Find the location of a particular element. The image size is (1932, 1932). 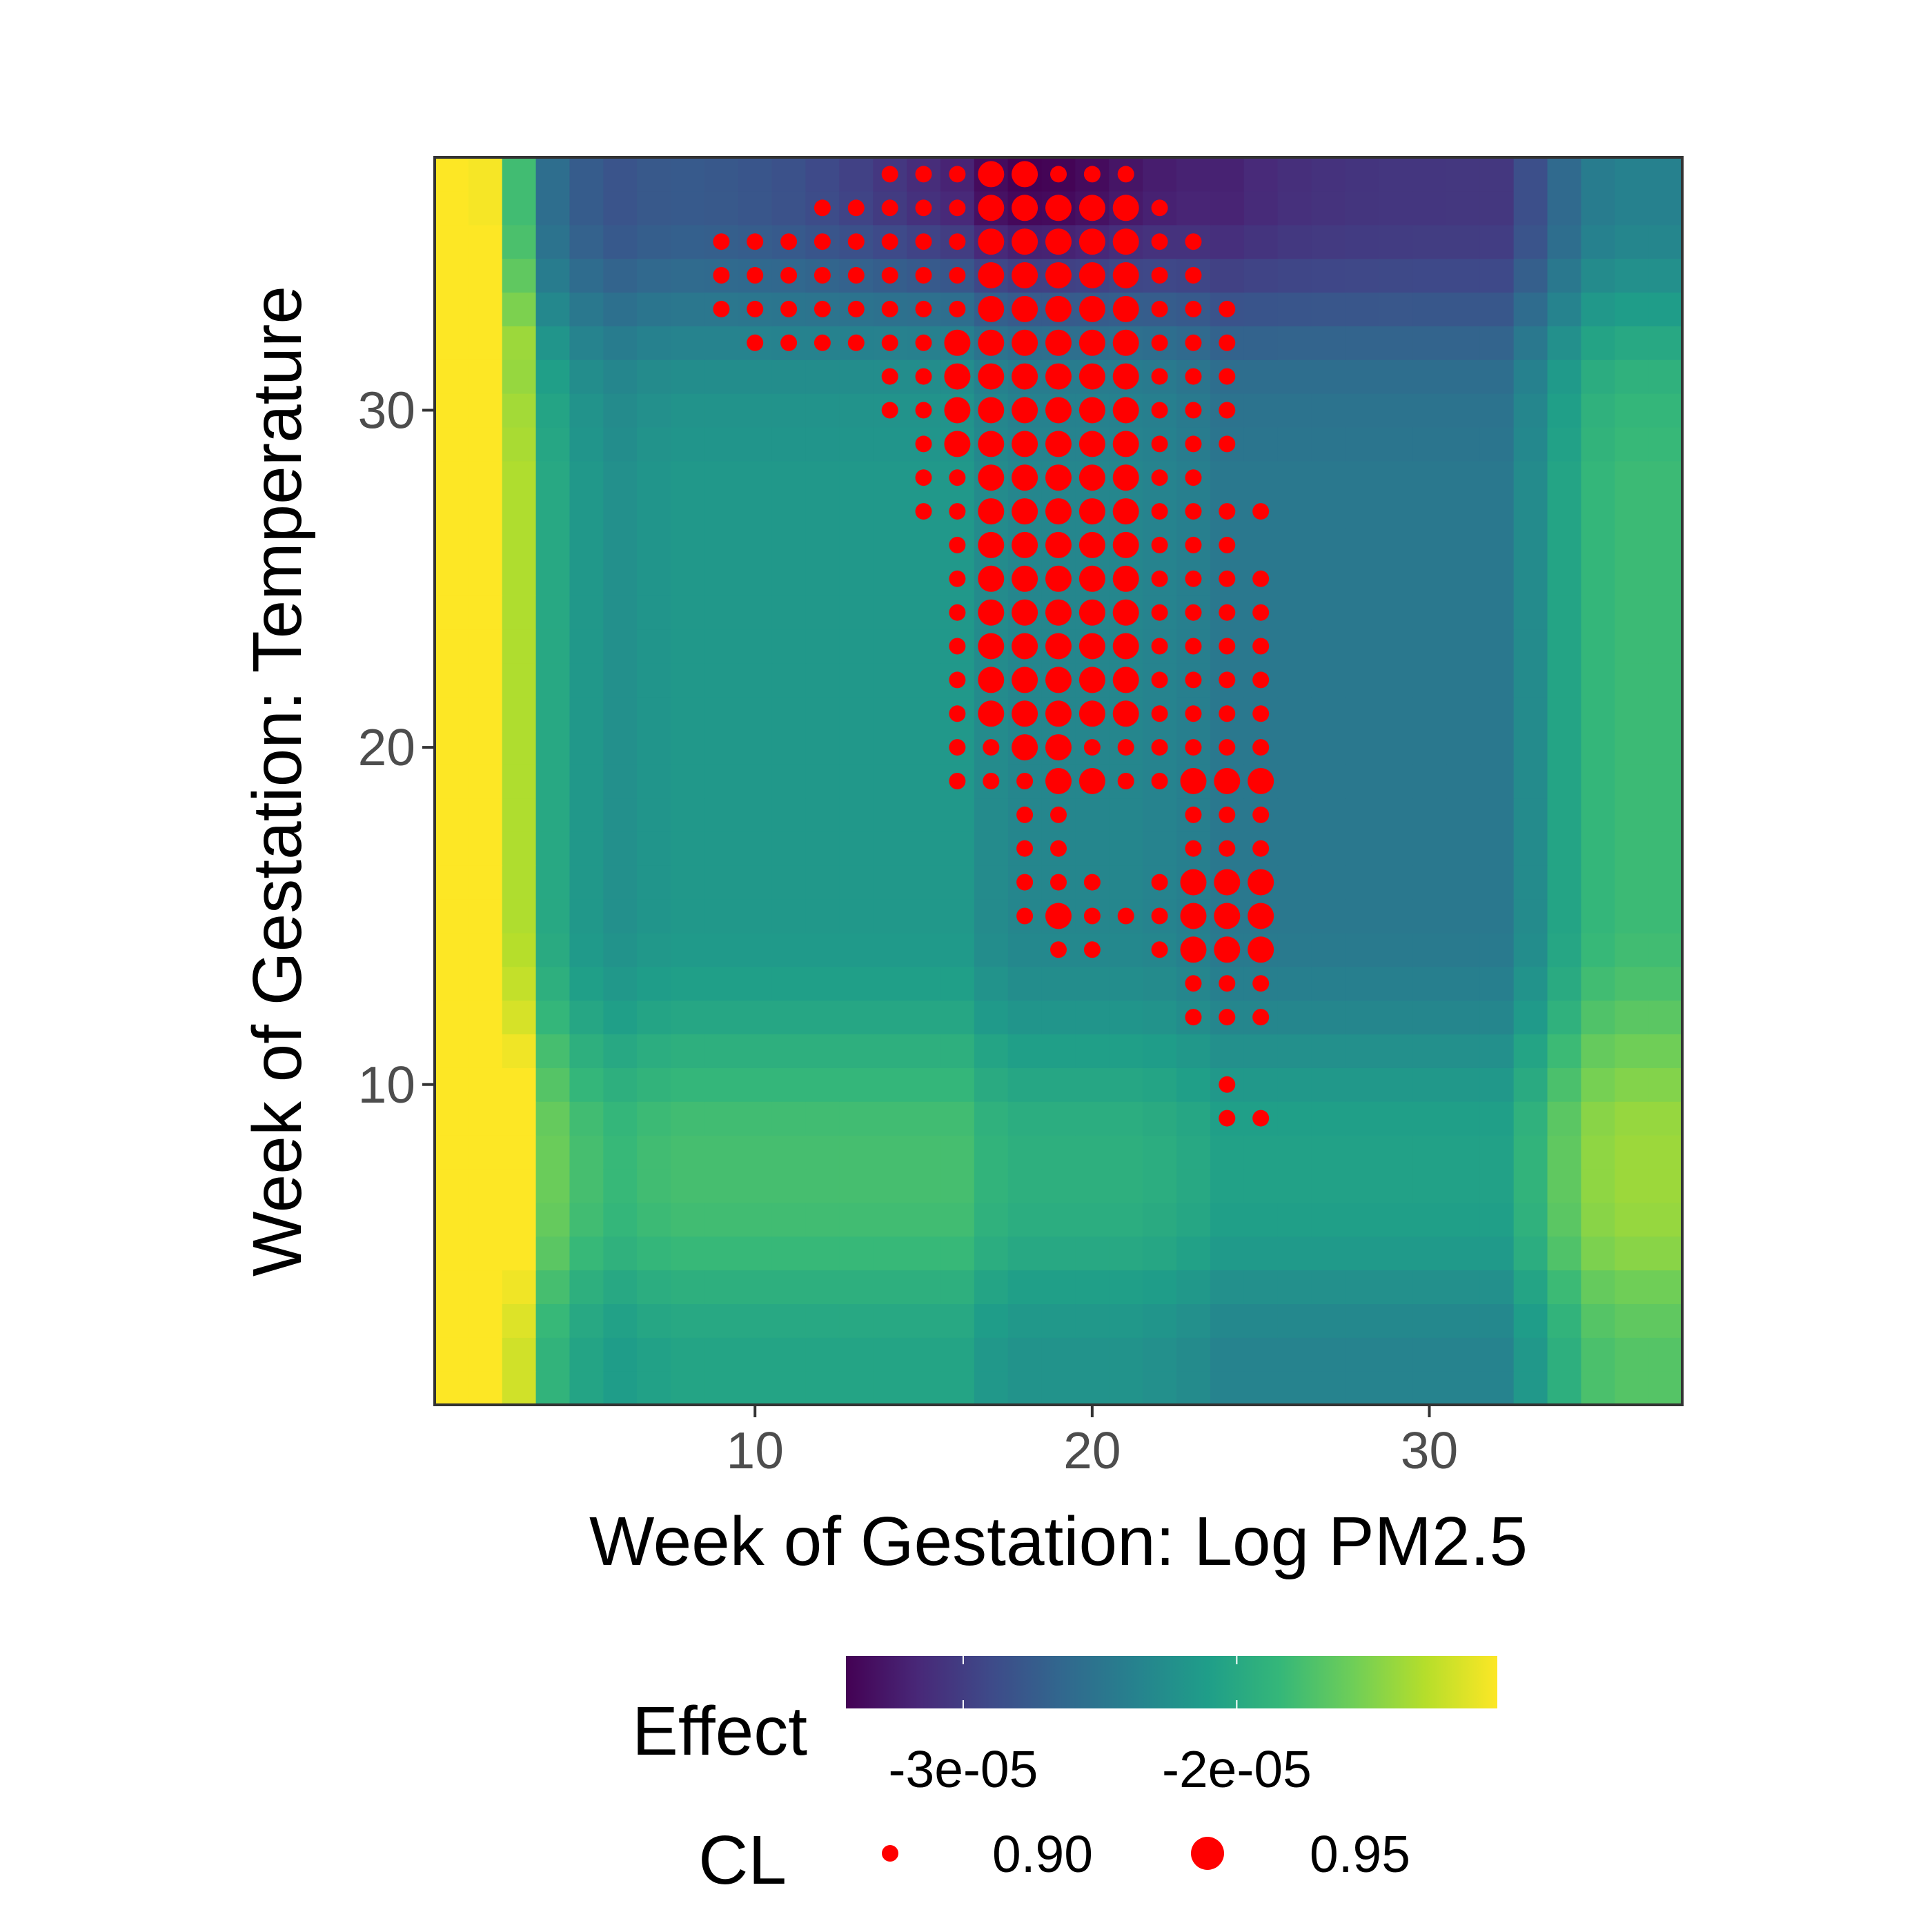

y-tick-label: 10 is located at coordinates (386, 1085).